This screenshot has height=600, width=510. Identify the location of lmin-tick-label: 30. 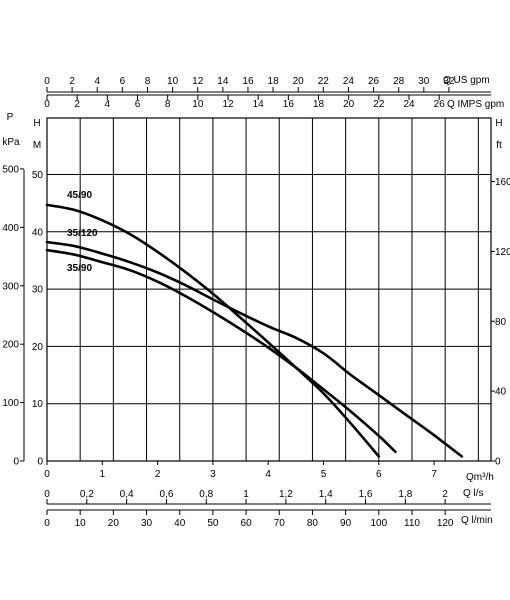
(147, 523).